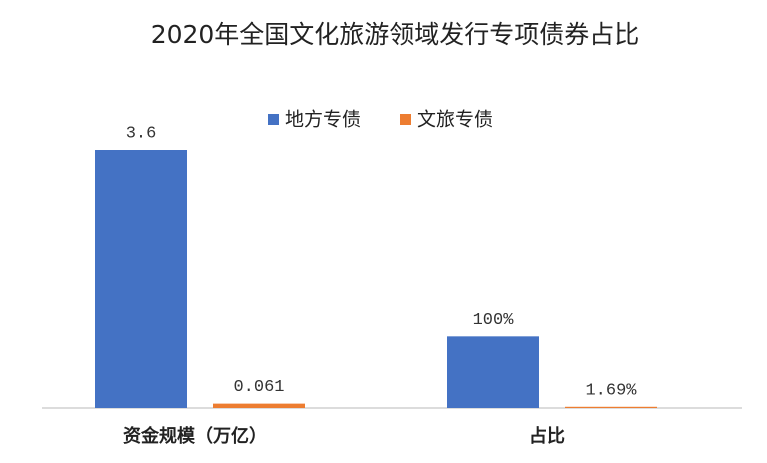 The image size is (767, 463). I want to click on data-label: 3.6, so click(141, 133).